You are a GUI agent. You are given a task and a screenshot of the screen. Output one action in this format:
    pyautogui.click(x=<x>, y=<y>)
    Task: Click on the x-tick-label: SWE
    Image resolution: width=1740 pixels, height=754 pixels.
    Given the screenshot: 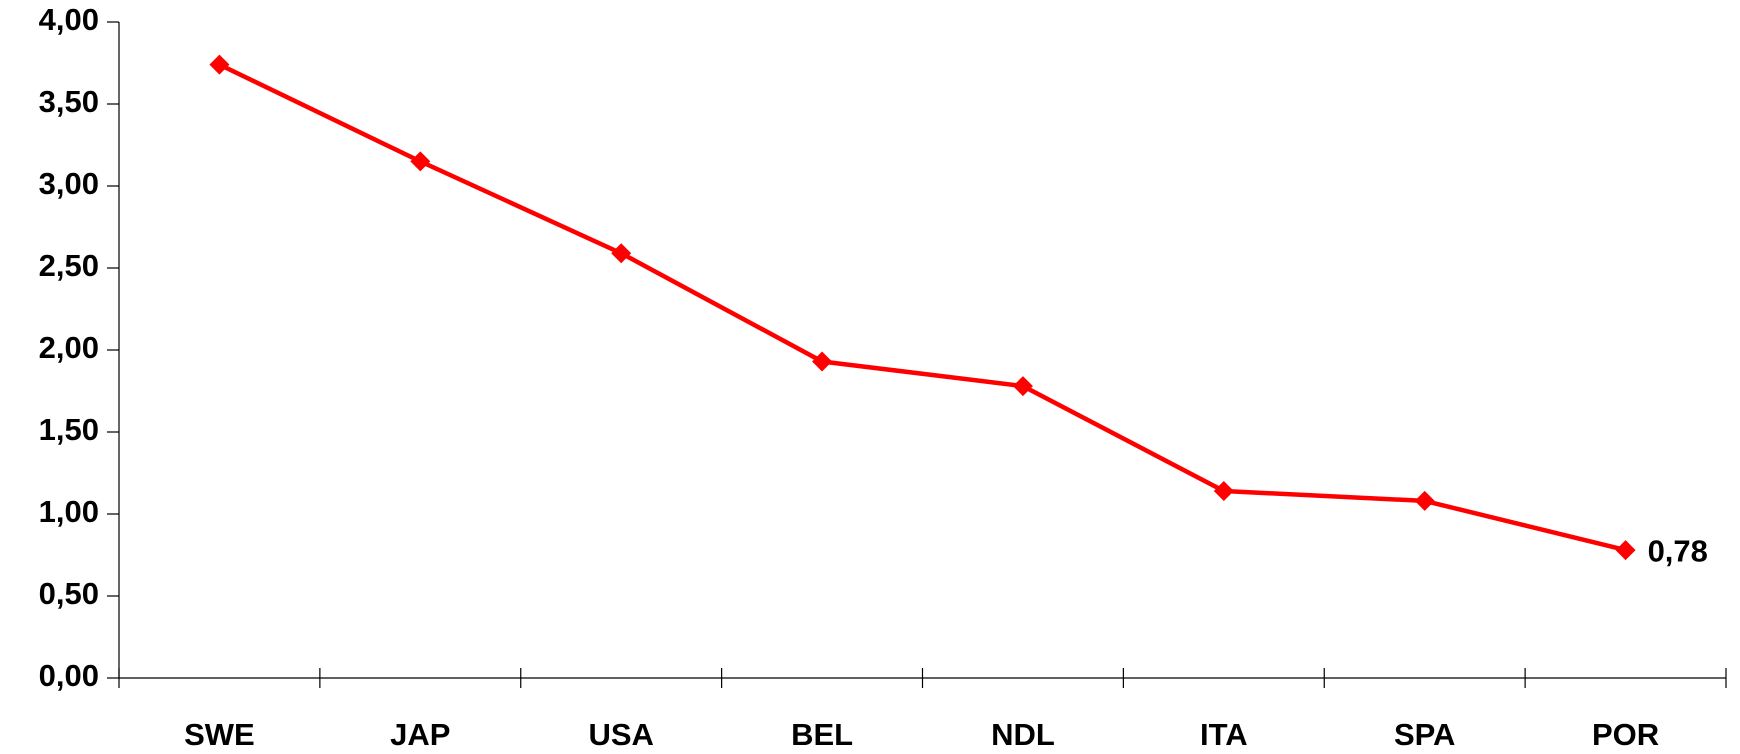 What is the action you would take?
    pyautogui.click(x=219, y=734)
    